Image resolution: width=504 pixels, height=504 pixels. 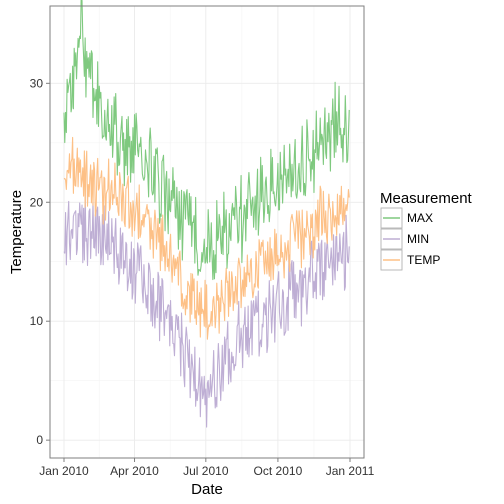 What do you see at coordinates (404, 239) in the screenshot?
I see `legend-item-min: MIN` at bounding box center [404, 239].